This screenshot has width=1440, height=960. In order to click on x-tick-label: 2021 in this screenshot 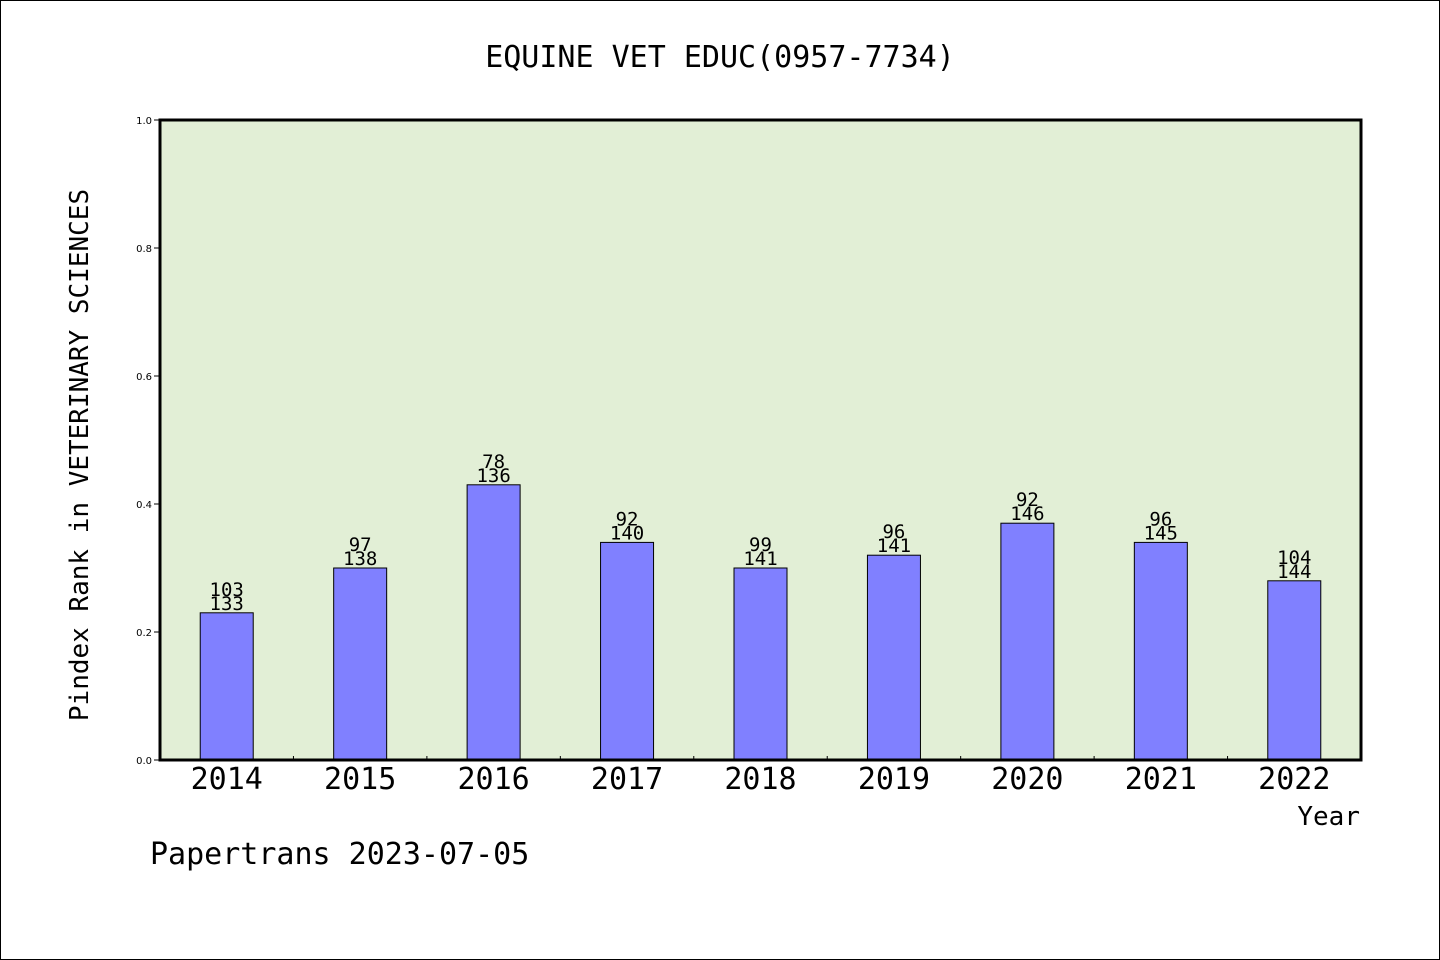, I will do `click(1161, 779)`.